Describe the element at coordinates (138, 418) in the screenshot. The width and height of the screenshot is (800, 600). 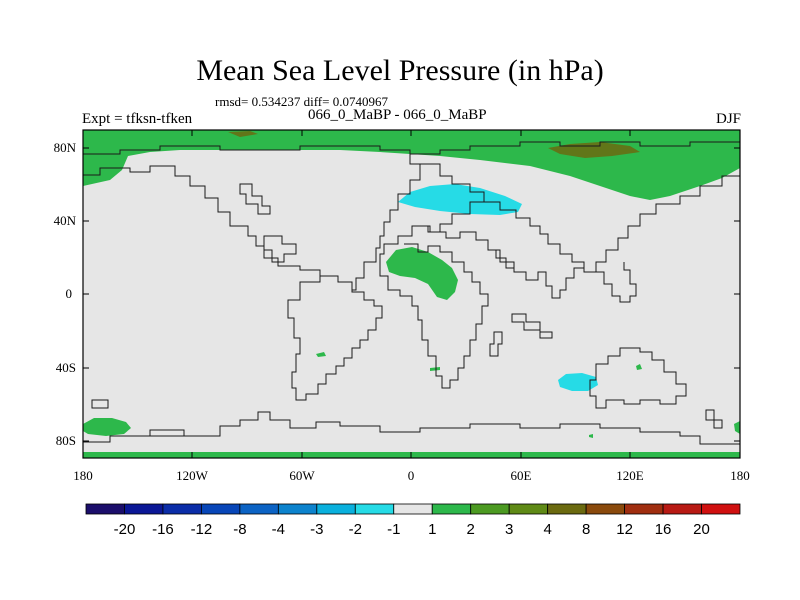
I see `coastline-antarctic-islands` at that location.